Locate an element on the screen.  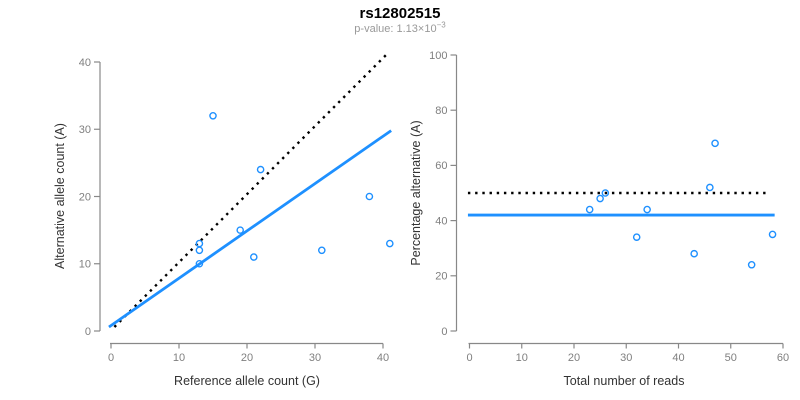
pvalue-exponent: −3 is located at coordinates (441, 25).